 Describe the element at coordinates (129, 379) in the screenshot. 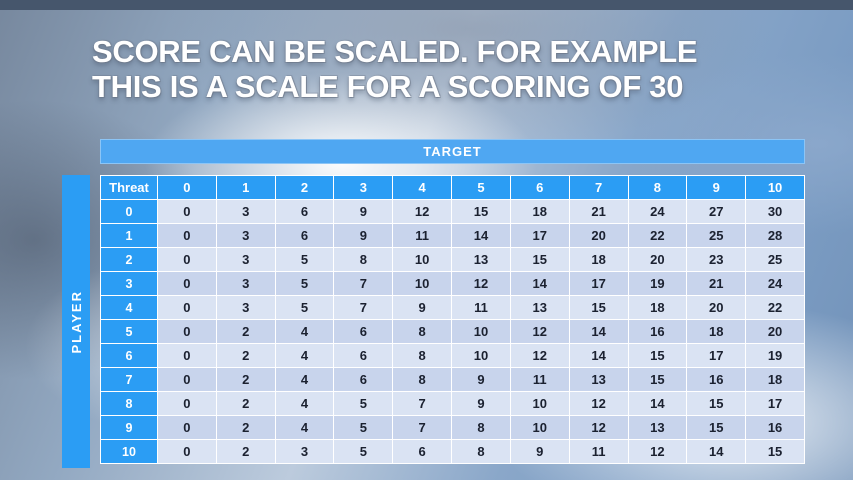

I see `row-header: 7` at that location.